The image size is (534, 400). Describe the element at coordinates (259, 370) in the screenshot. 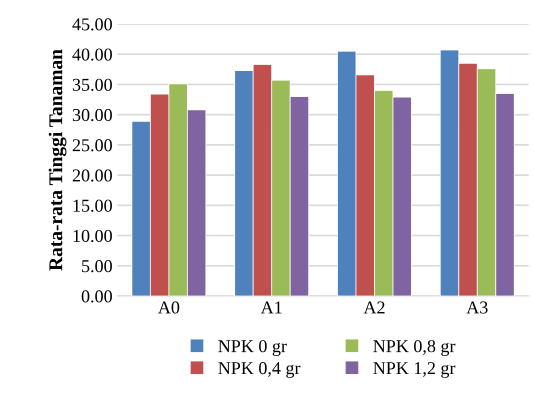

I see `legend-label: NPK 0,4 gr` at that location.